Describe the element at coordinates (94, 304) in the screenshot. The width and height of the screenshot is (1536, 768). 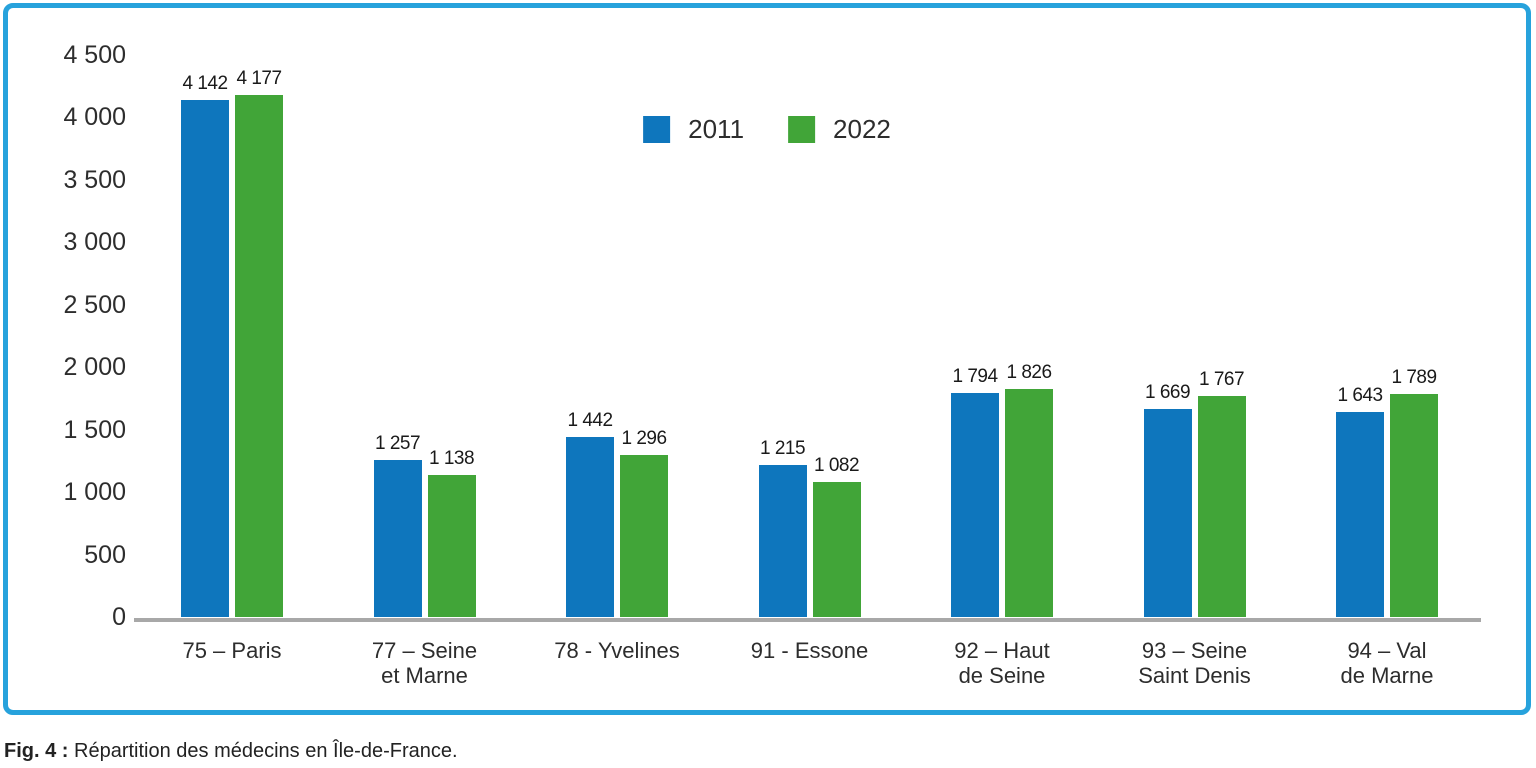
I see `y-tick-label: 2 500` at that location.